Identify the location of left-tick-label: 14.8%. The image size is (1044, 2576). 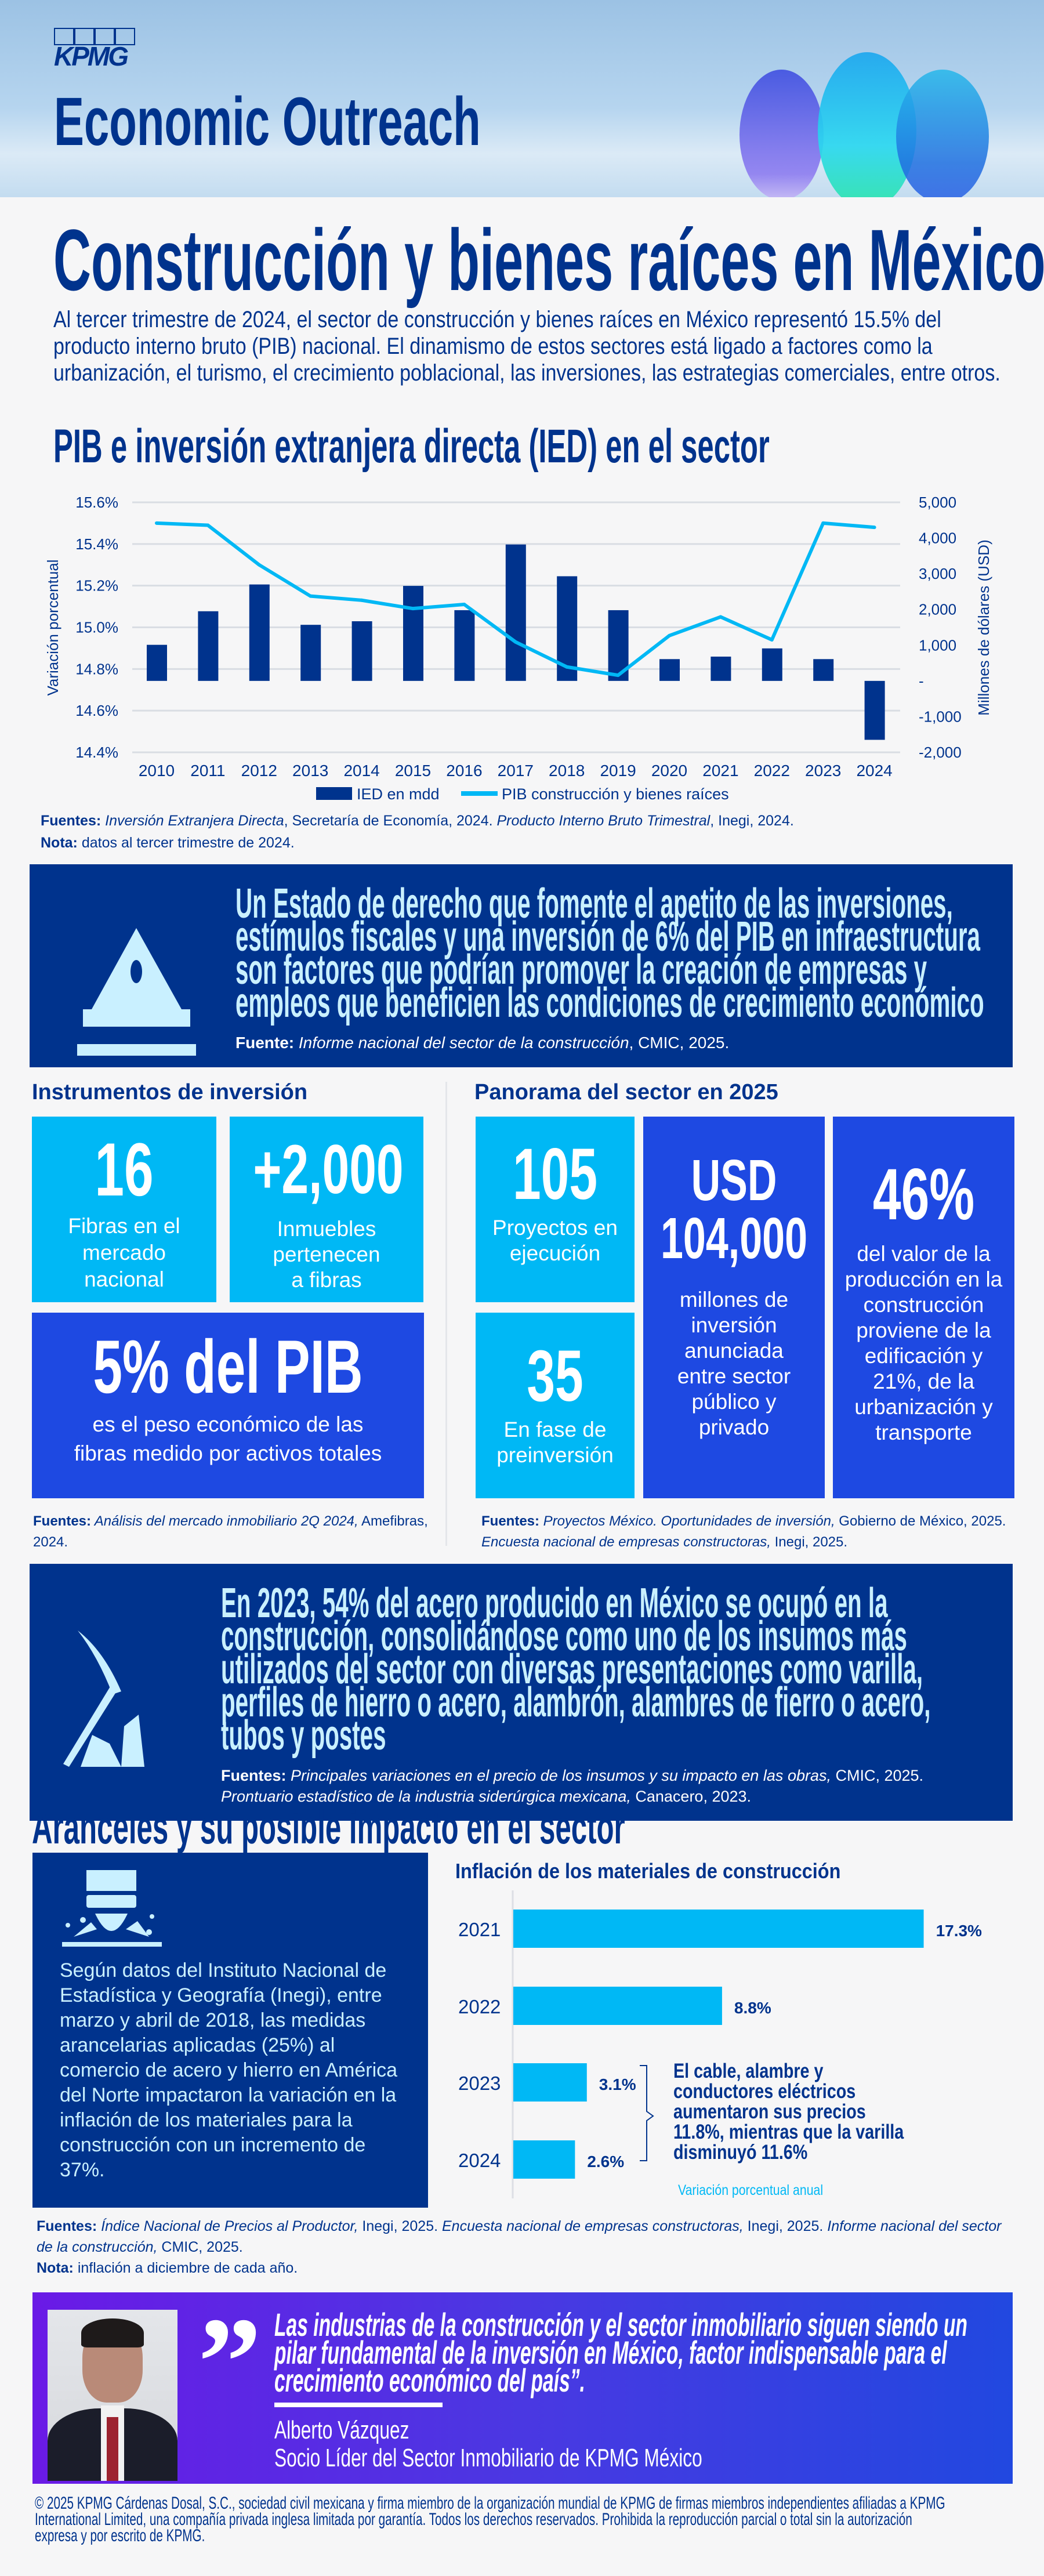
(96, 669).